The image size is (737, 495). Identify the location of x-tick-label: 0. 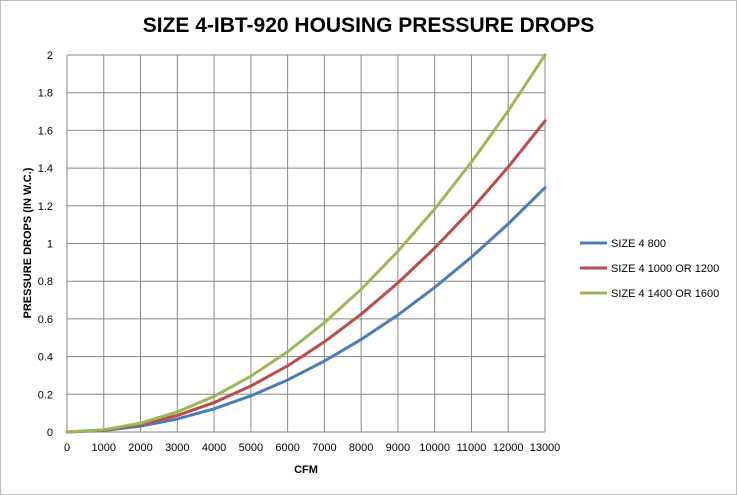
(67, 448).